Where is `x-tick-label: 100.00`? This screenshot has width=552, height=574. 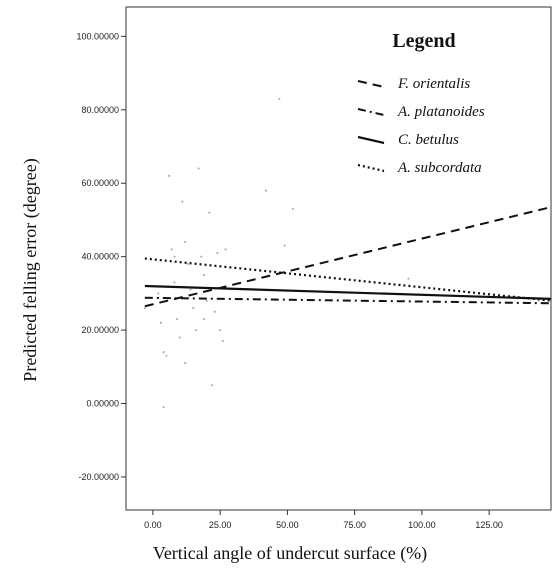
x-tick-label: 100.00 is located at coordinates (422, 525).